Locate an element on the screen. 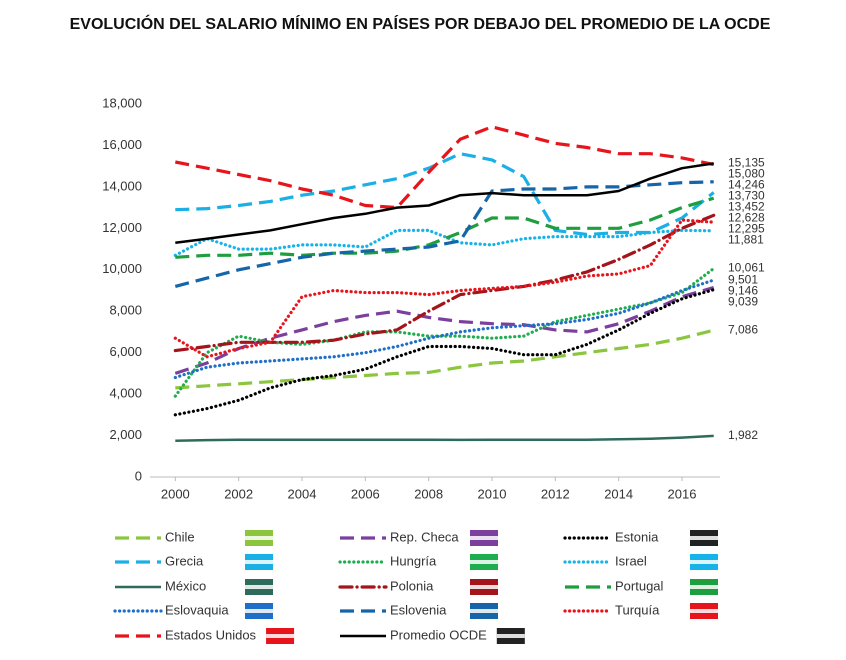 The image size is (846, 660). y-tick-label: 16,000 is located at coordinates (122, 144).